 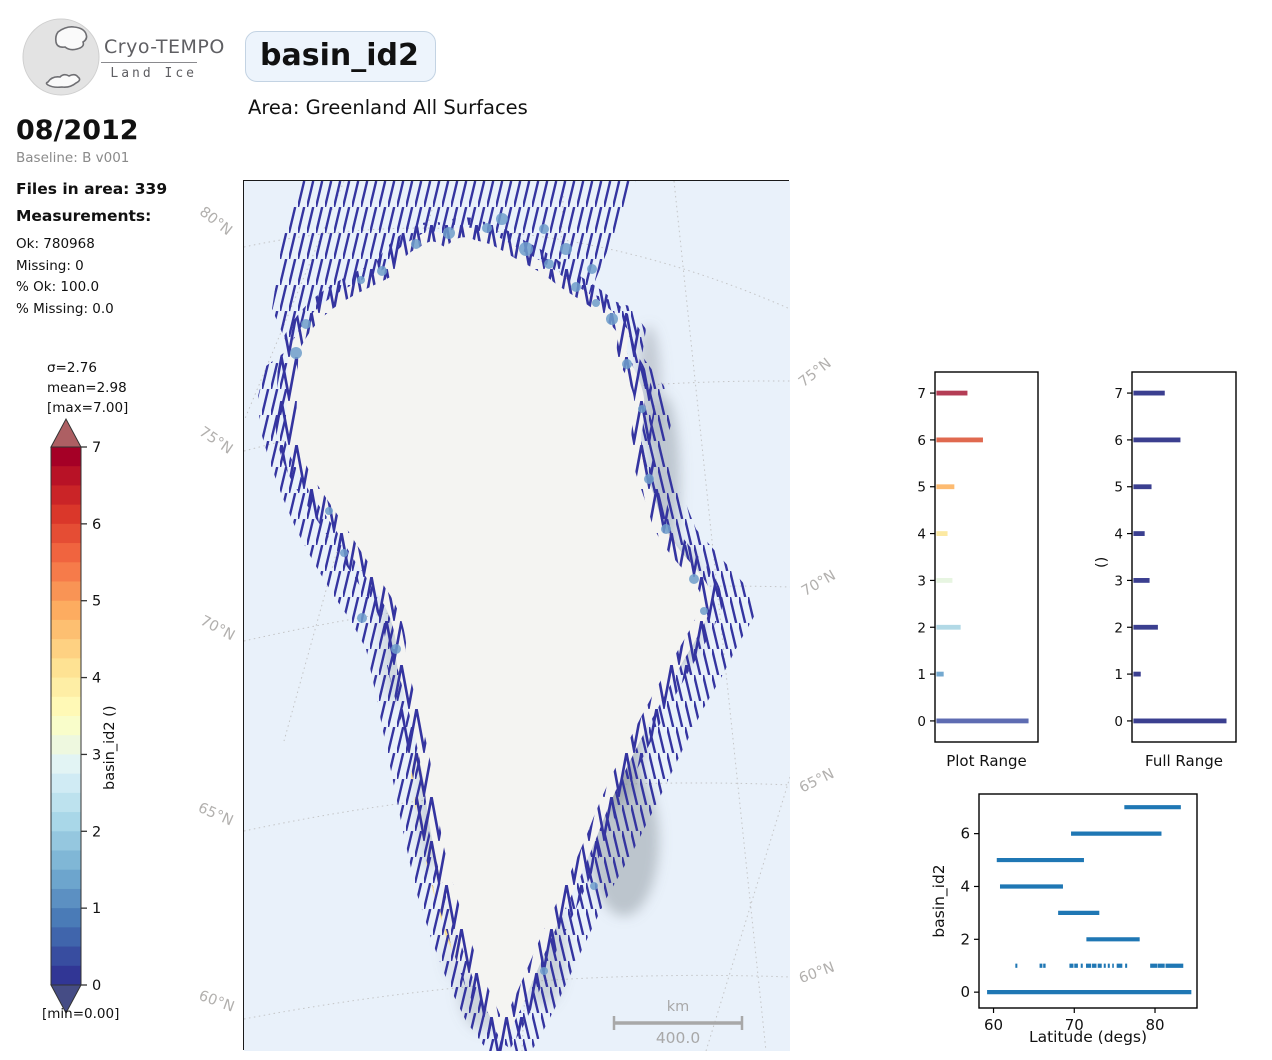 What do you see at coordinates (1184, 761) in the screenshot?
I see `svg-text: Full Range` at bounding box center [1184, 761].